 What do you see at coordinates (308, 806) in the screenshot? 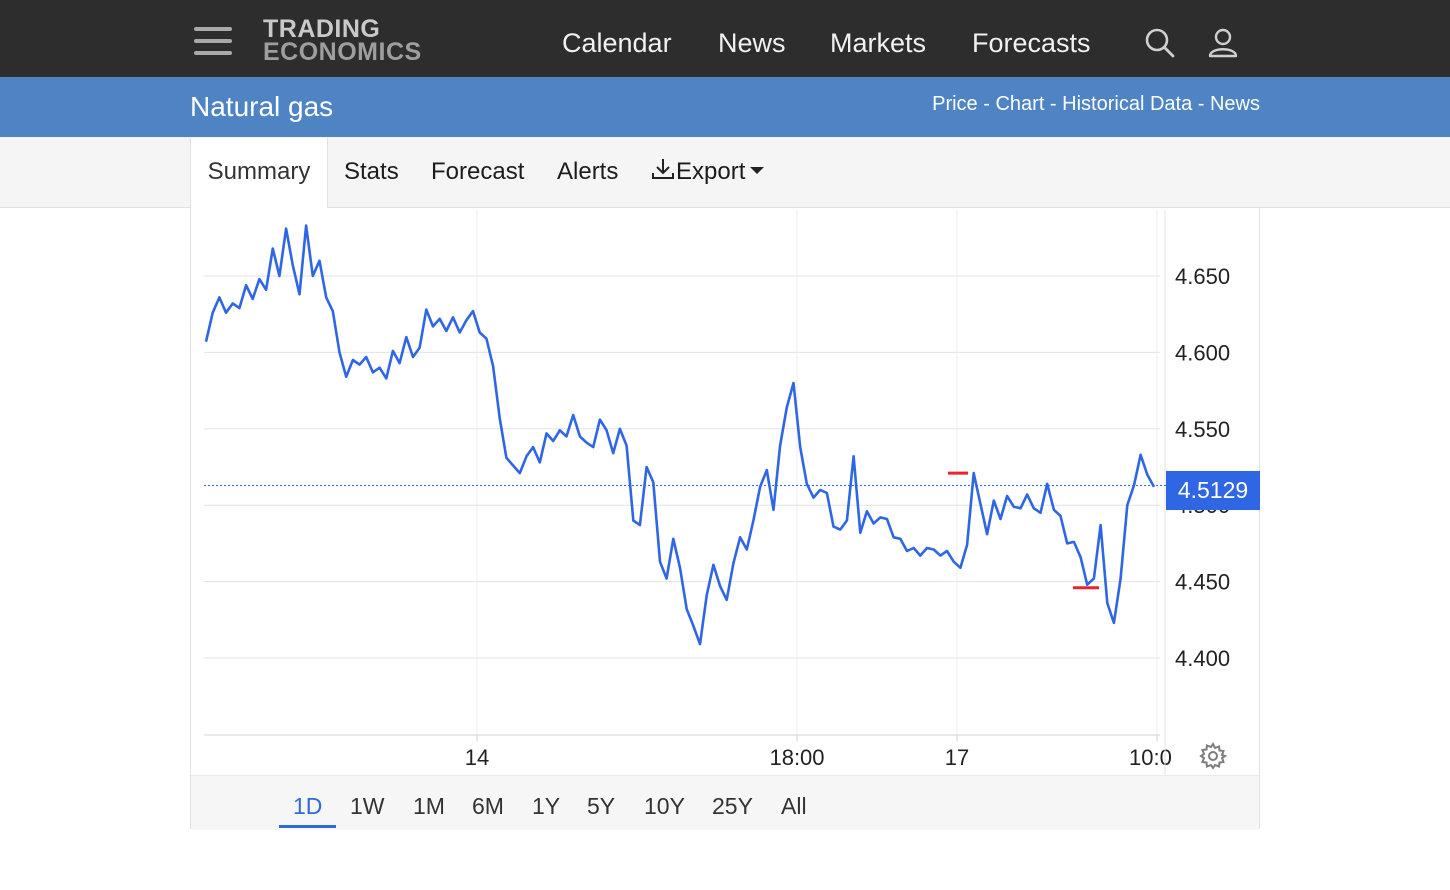
I see `range-1d: 1D` at bounding box center [308, 806].